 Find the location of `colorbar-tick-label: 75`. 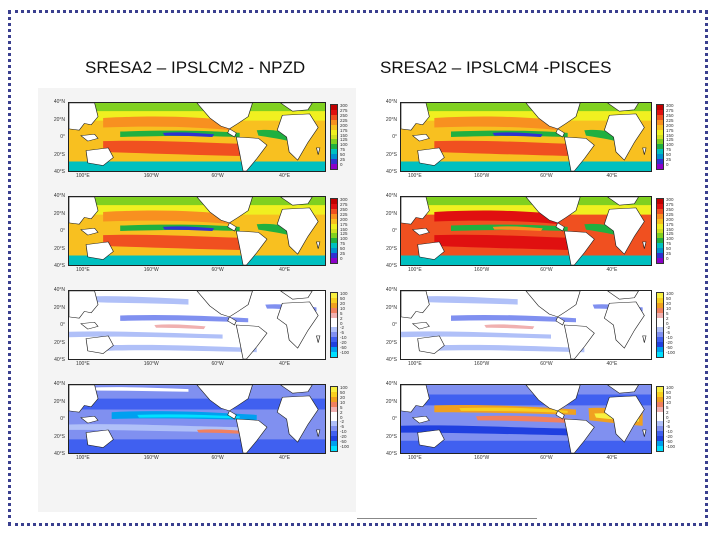

colorbar-tick-label: 75 is located at coordinates (343, 244).